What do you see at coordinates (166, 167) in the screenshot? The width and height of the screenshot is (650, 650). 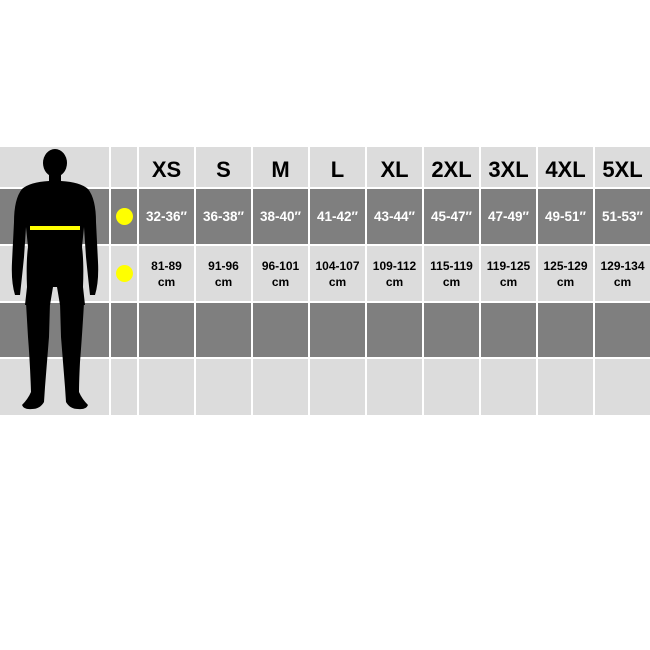 I see `size-header: XS` at bounding box center [166, 167].